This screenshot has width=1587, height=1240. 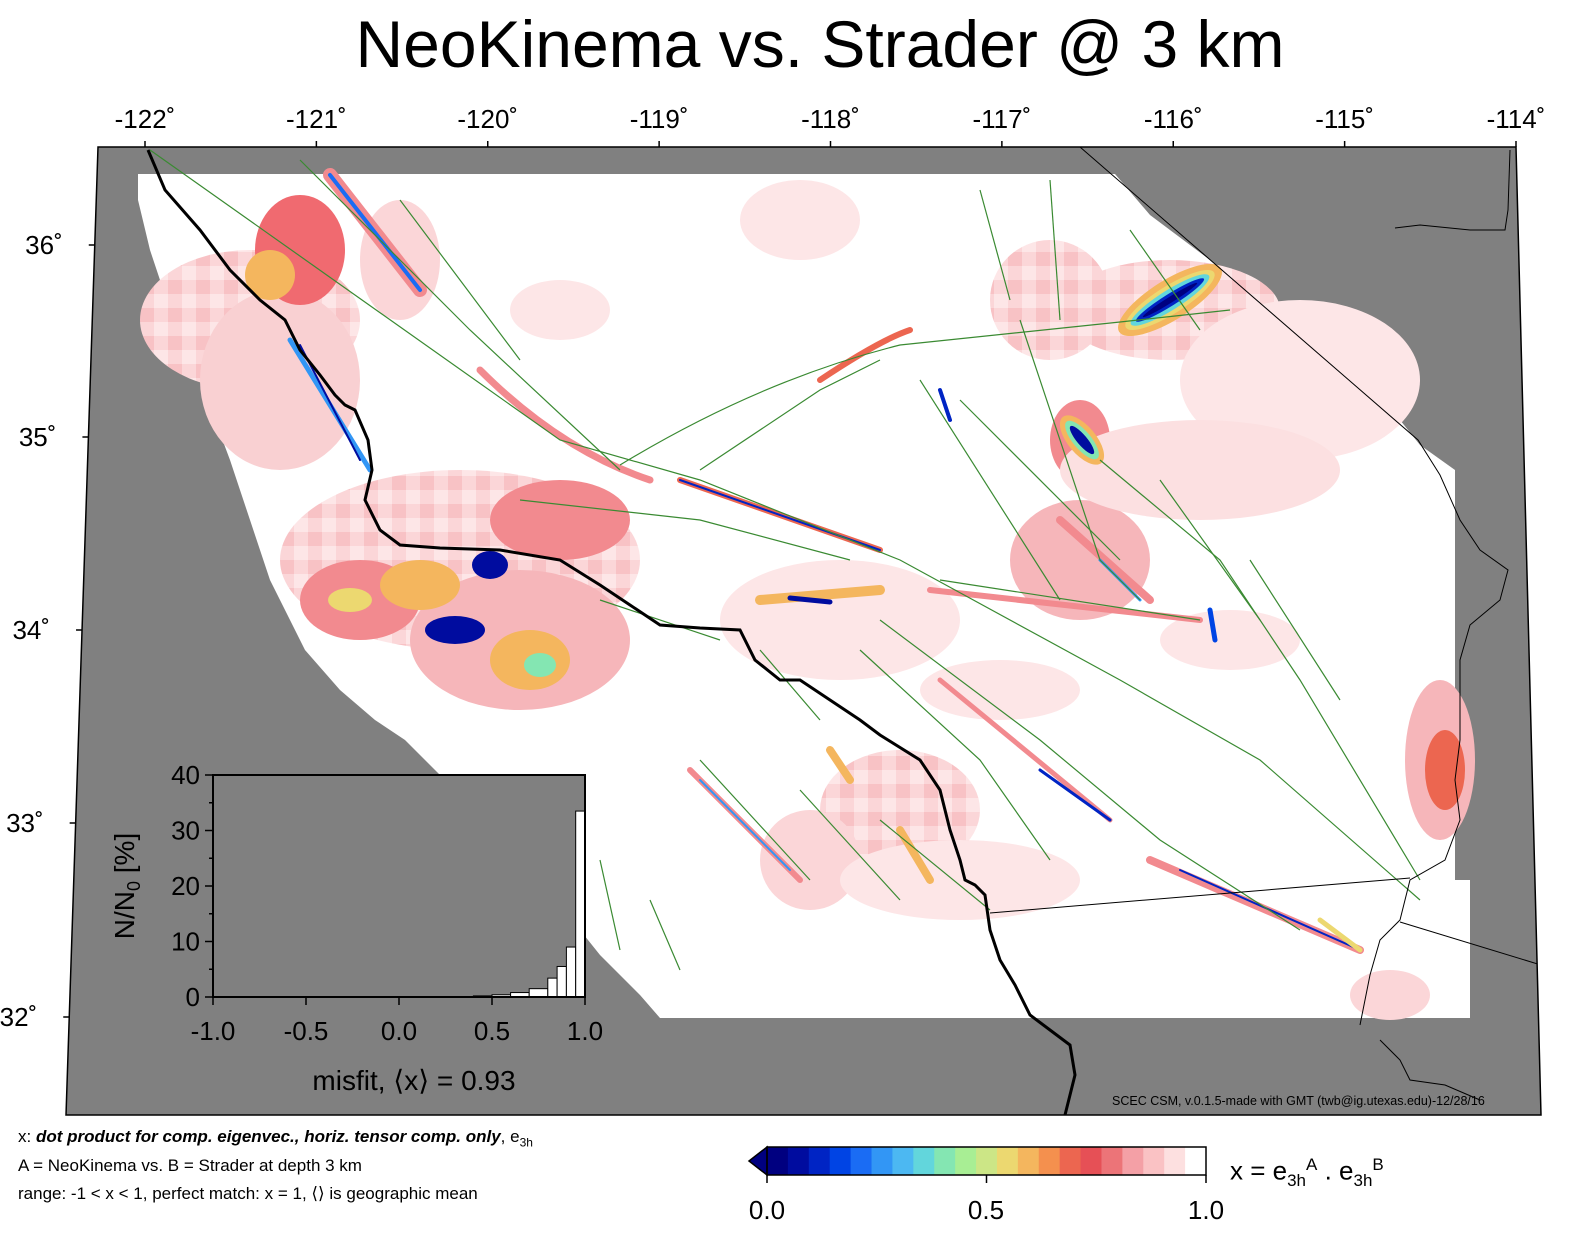 What do you see at coordinates (1516, 119) in the screenshot?
I see `longitude-label: -114˚` at bounding box center [1516, 119].